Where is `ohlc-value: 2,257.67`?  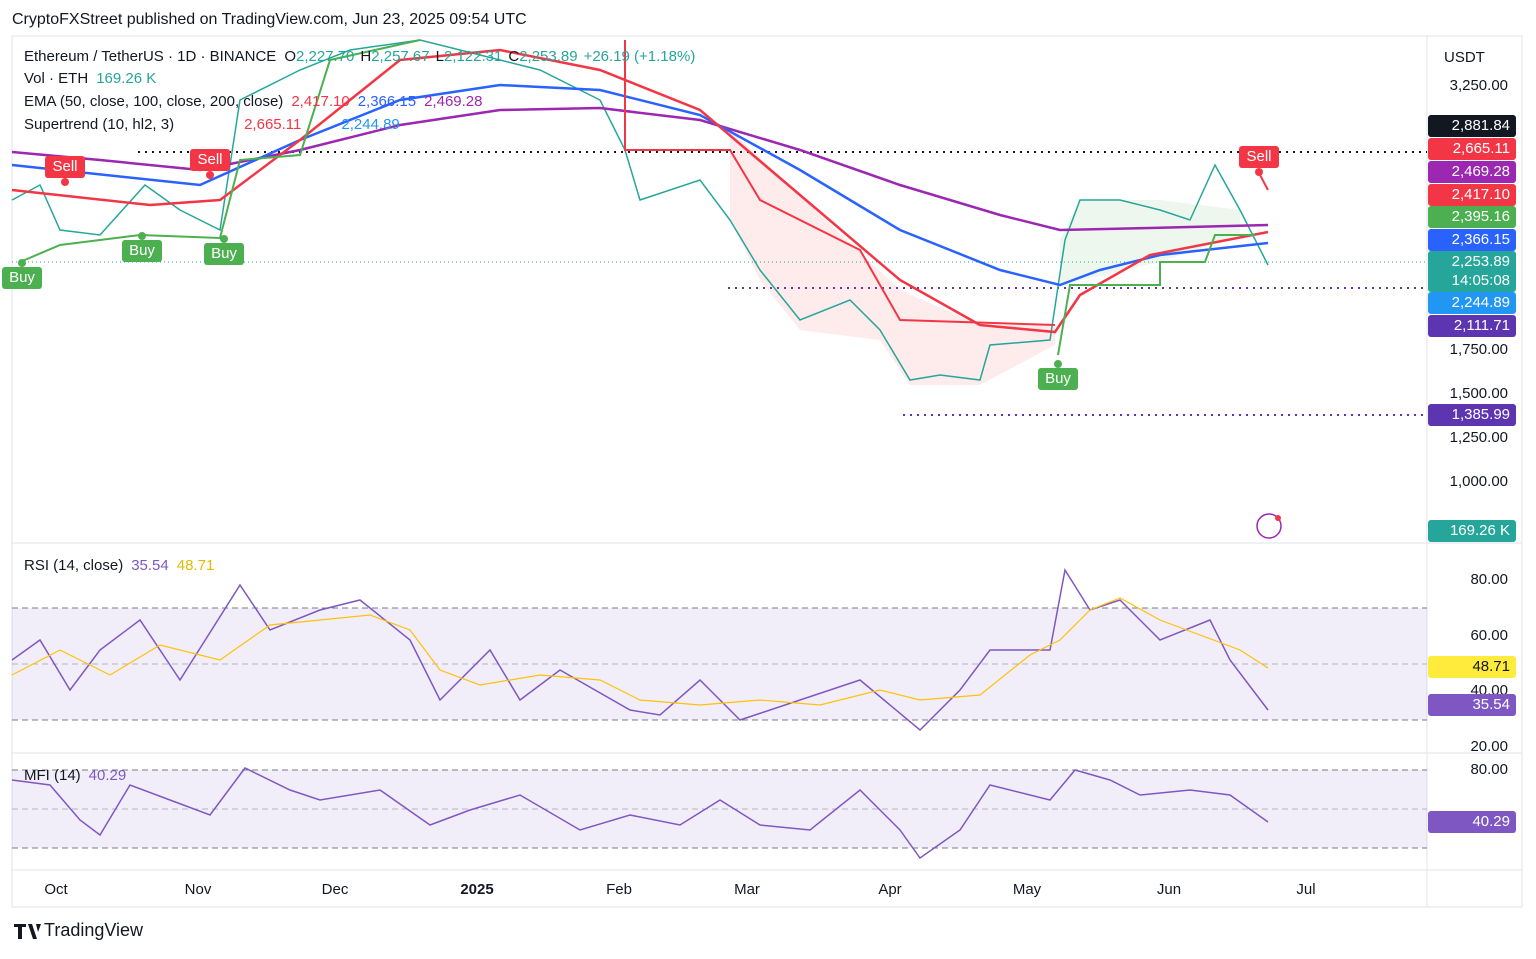 ohlc-value: 2,257.67 is located at coordinates (400, 56).